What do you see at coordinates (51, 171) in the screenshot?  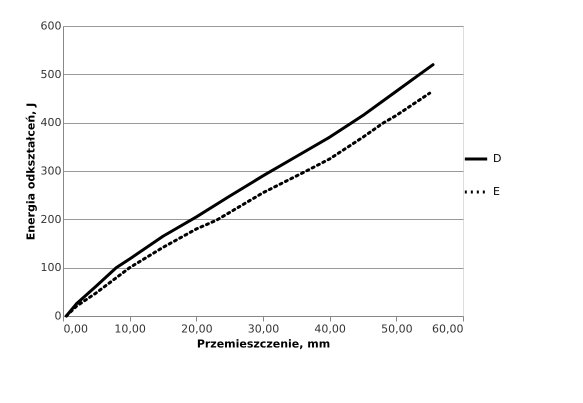 I see `y-tick-label: 300` at bounding box center [51, 171].